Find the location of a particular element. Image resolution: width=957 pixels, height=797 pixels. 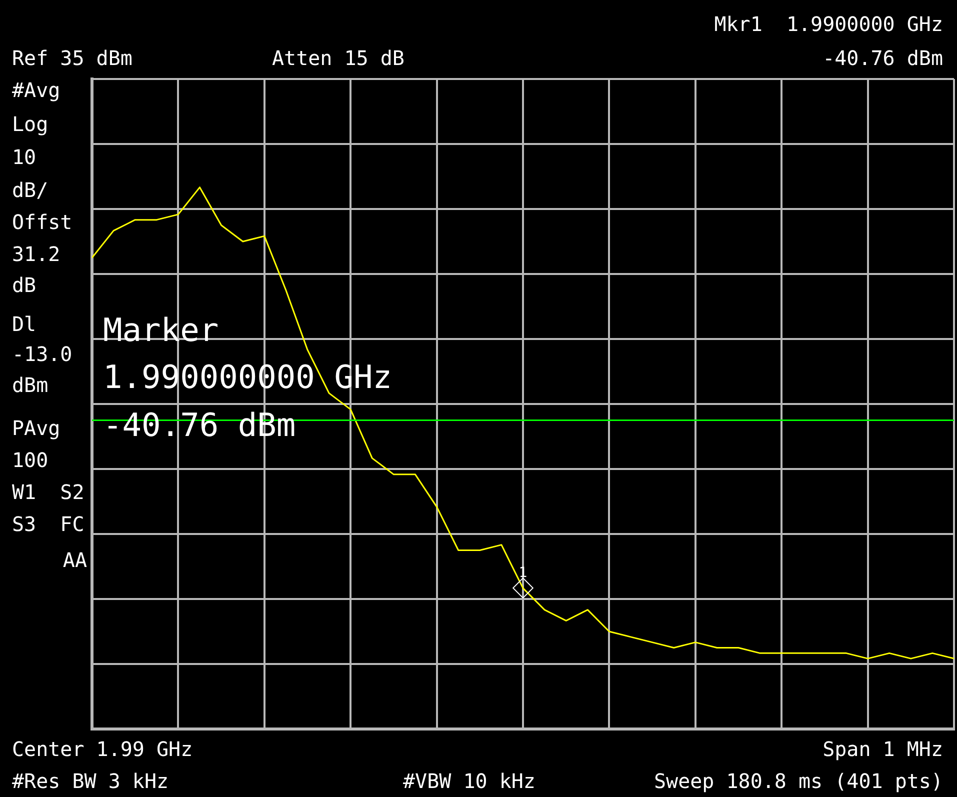

text: Span 1 MHz is located at coordinates (882, 749).